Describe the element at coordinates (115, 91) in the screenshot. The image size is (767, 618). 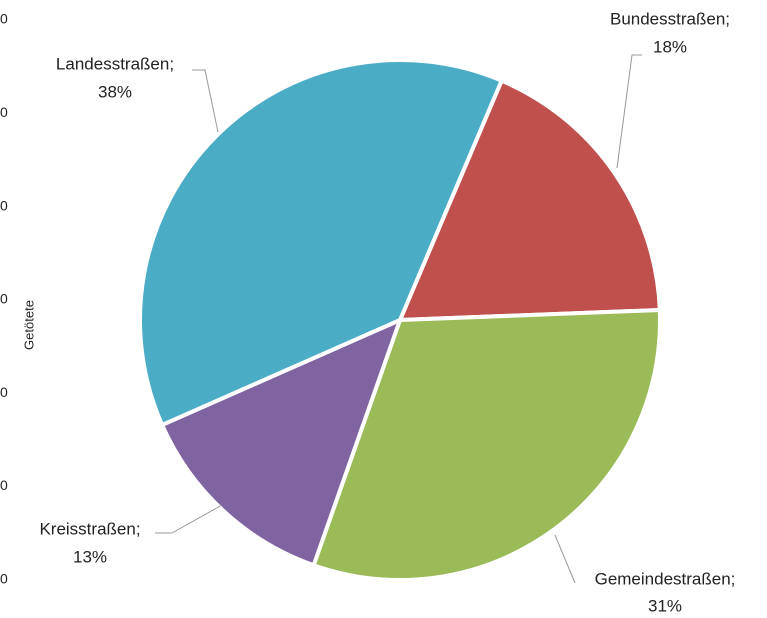
I see `slice-value-label: 38%` at that location.